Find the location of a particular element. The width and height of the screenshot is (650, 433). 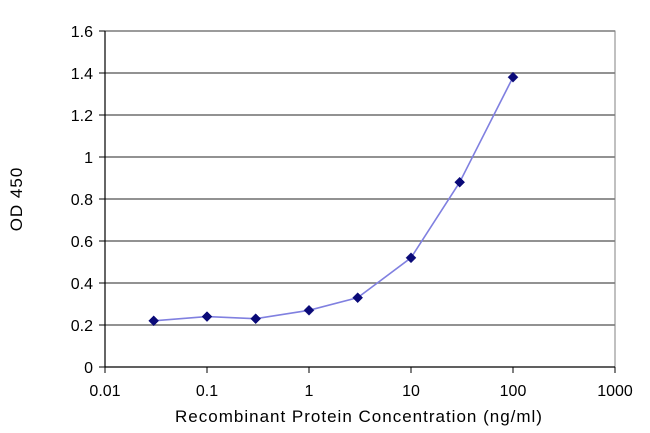

y-tick-label: 1.4 is located at coordinates (82, 74).